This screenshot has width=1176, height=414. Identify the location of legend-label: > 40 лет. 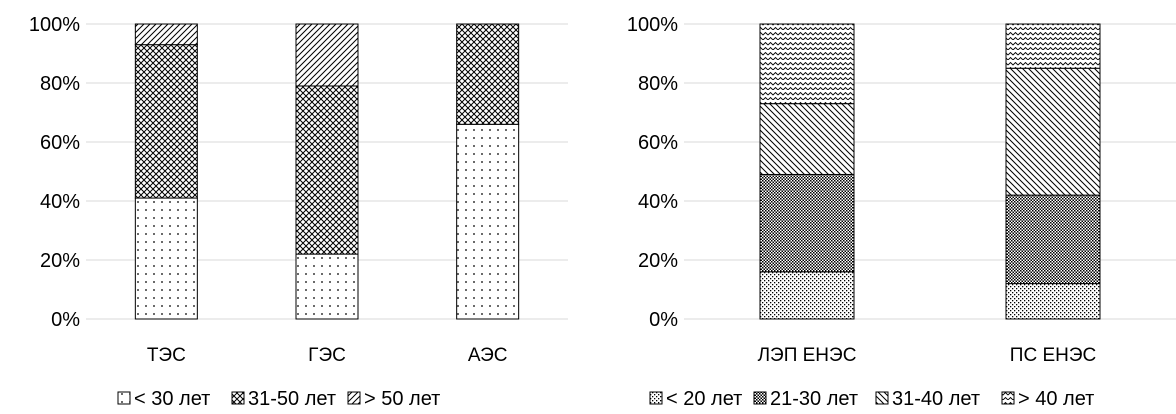
(1056, 399).